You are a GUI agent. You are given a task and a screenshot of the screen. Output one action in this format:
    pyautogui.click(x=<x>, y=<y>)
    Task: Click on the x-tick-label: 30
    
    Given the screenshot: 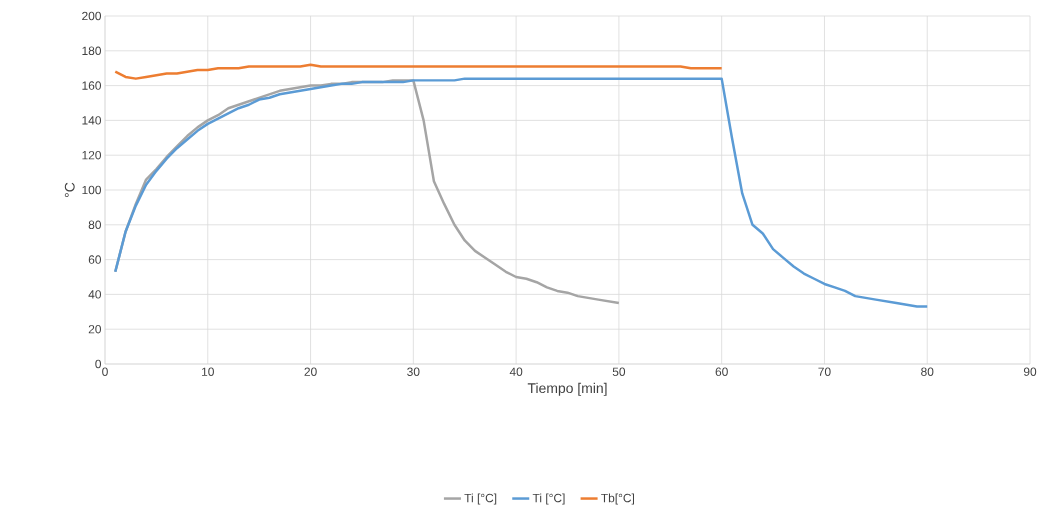 What is the action you would take?
    pyautogui.click(x=413, y=371)
    